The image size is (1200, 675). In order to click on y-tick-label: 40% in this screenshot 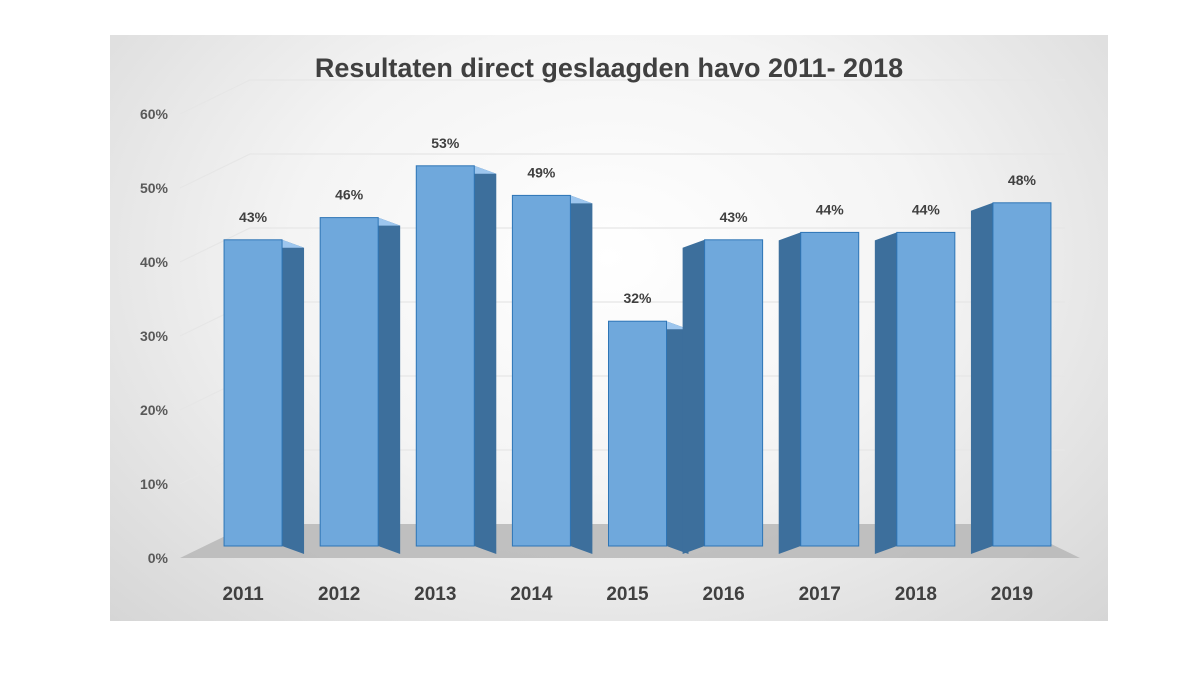, I will do `click(154, 262)`.